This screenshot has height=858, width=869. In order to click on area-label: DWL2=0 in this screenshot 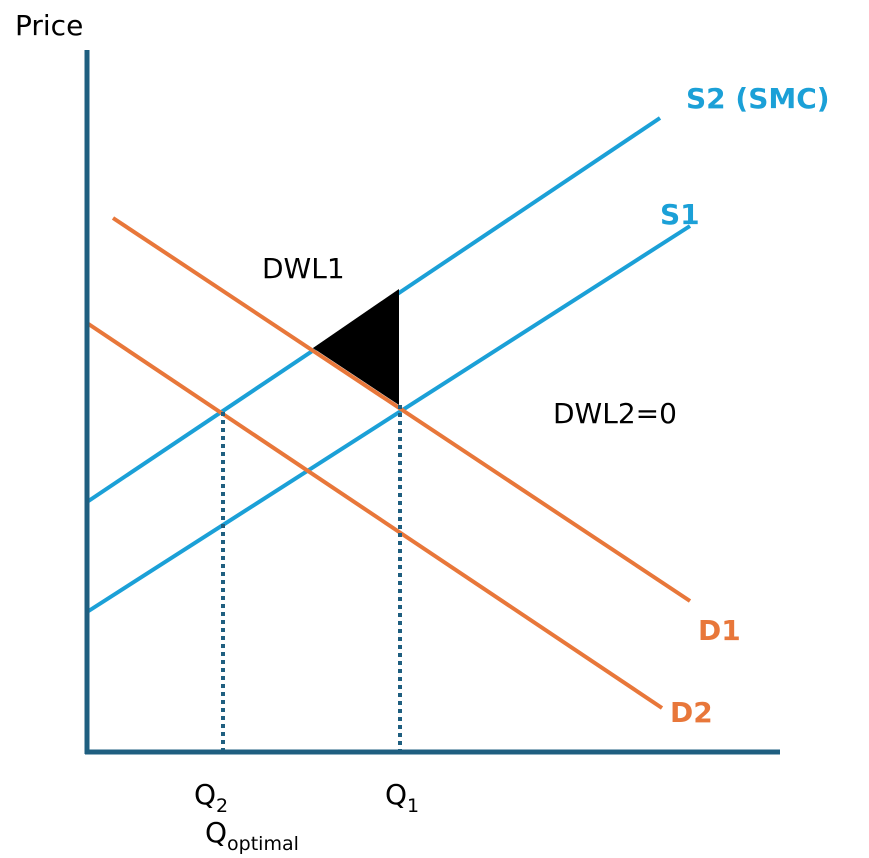, I will do `click(615, 413)`.